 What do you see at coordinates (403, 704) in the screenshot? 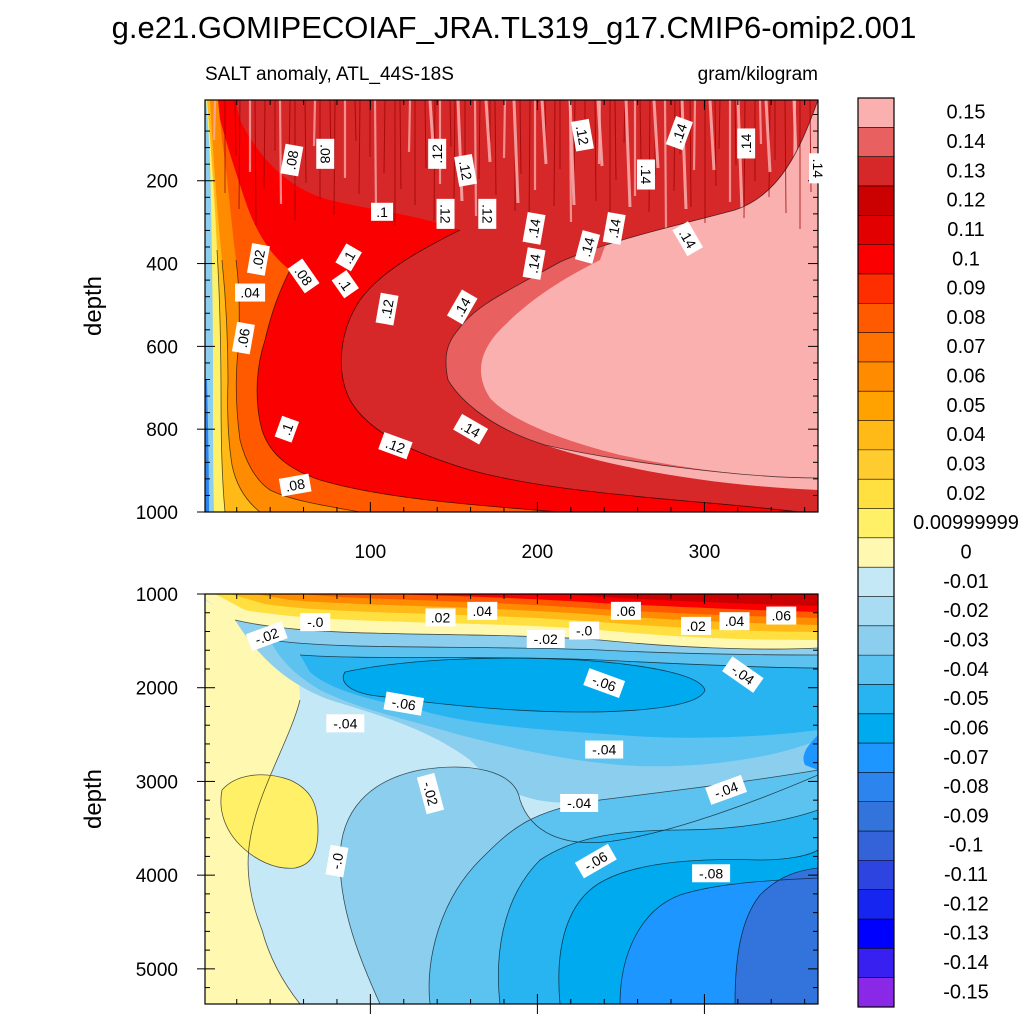
I see `contour-label-text: -.06` at bounding box center [403, 704].